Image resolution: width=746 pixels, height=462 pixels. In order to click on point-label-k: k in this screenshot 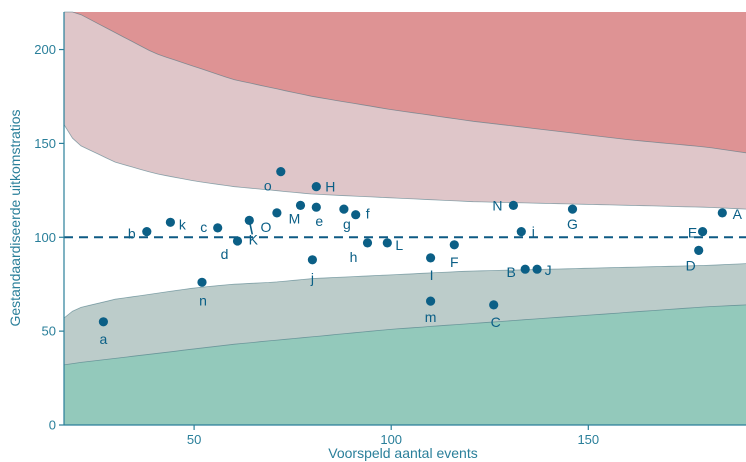, I will do `click(183, 224)`.